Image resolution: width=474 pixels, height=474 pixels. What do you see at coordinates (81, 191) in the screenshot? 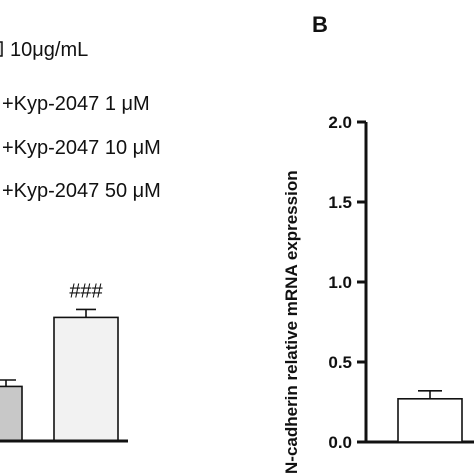
I see `legend-entry-4: +Kyp-2047 50 μM` at bounding box center [81, 191].